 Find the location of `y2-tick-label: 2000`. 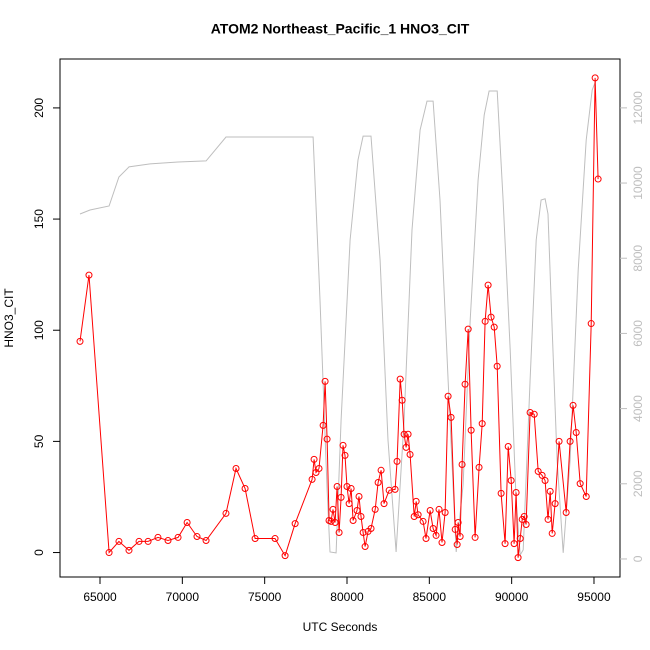

y2-tick-label: 2000 is located at coordinates (638, 483).